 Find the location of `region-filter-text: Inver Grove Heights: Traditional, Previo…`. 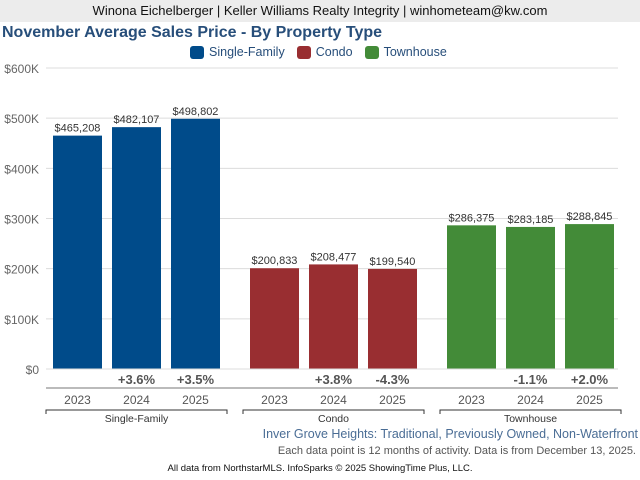

region-filter-text: Inver Grove Heights: Traditional, Previo… is located at coordinates (450, 434).